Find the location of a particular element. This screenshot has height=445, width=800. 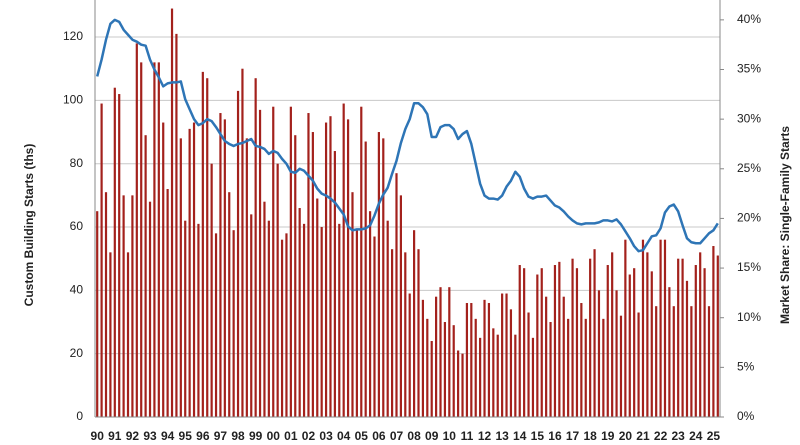

y2-axis-label: Market Share: Single-Family Starts is located at coordinates (785, 225).